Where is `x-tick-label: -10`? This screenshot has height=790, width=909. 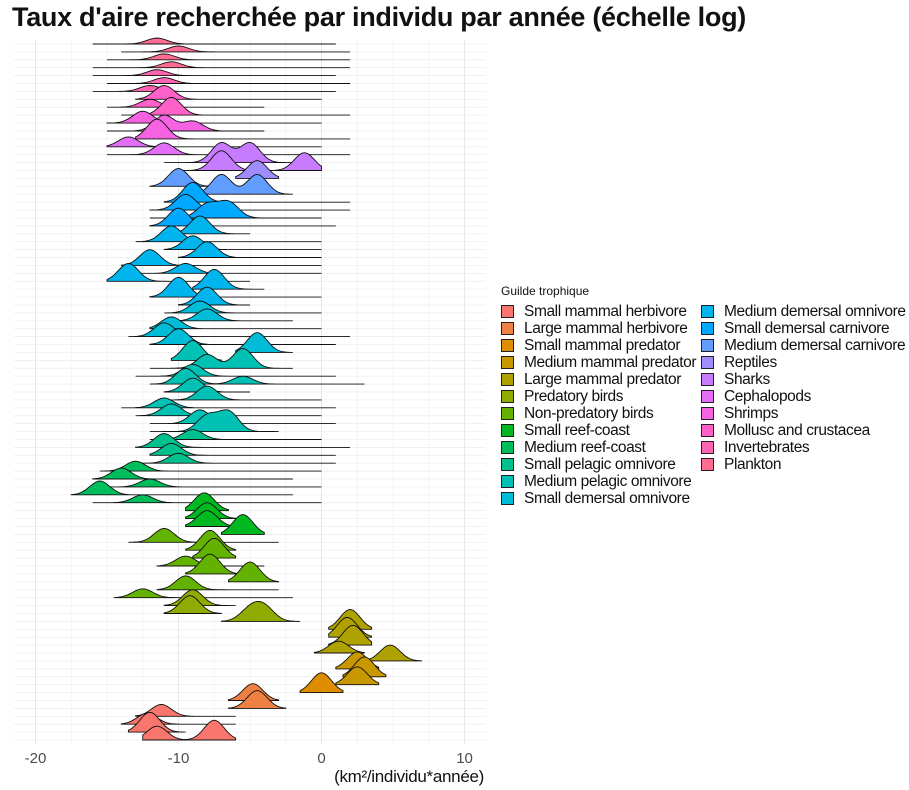
x-tick-label: -10 is located at coordinates (179, 758).